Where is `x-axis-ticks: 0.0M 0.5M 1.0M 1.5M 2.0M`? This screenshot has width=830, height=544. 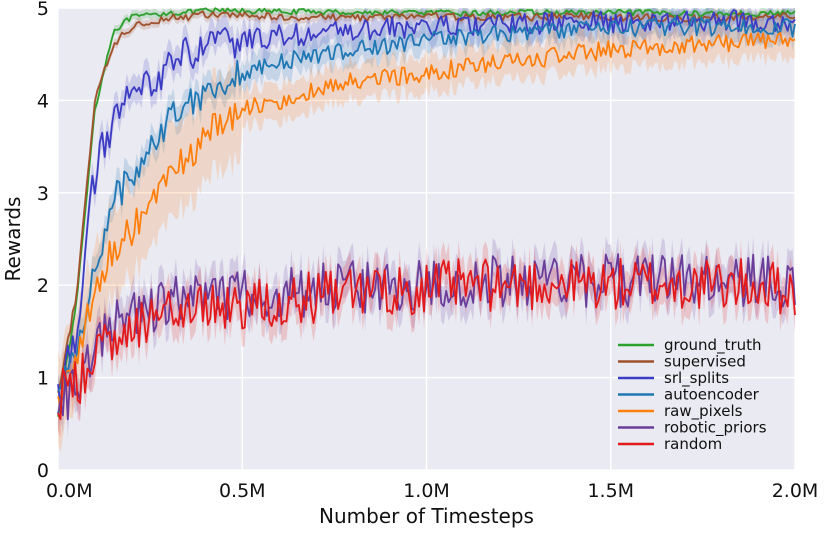
x-axis-ticks: 0.0M 0.5M 1.0M 1.5M 2.0M is located at coordinates (432, 491).